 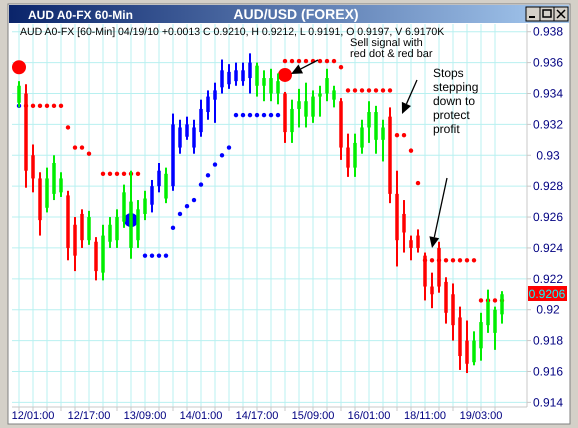 What do you see at coordinates (201, 416) in the screenshot?
I see `x-tick-label: 14/01:00` at bounding box center [201, 416].